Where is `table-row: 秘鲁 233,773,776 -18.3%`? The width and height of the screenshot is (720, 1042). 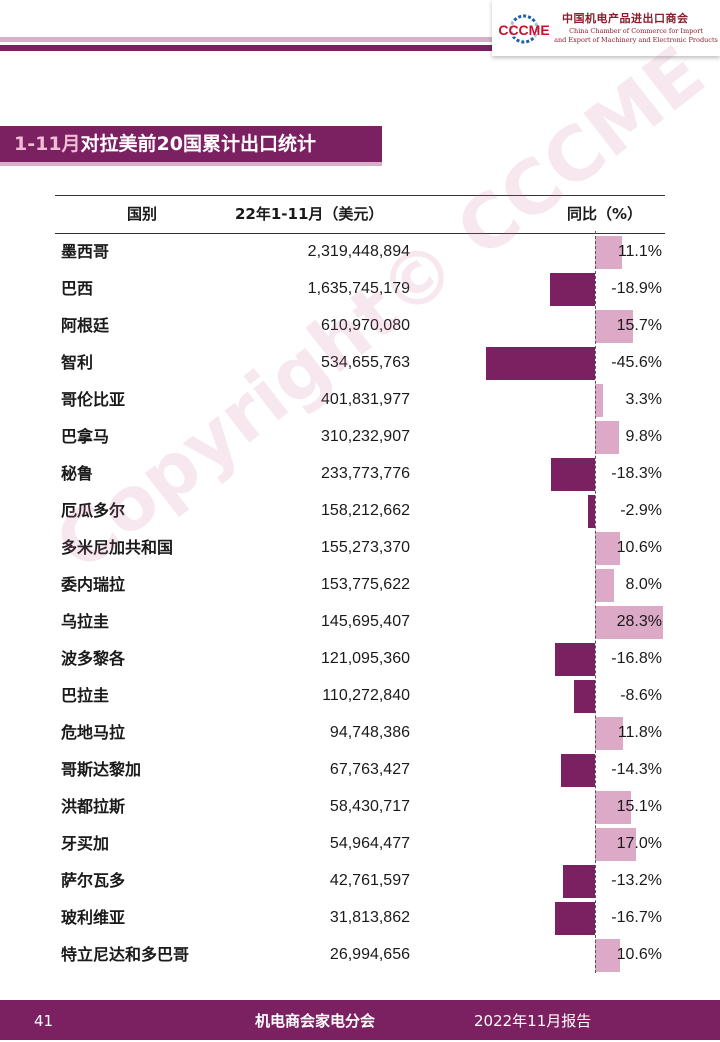 table-row: 秘鲁 233,773,776 -18.3% is located at coordinates (360, 473).